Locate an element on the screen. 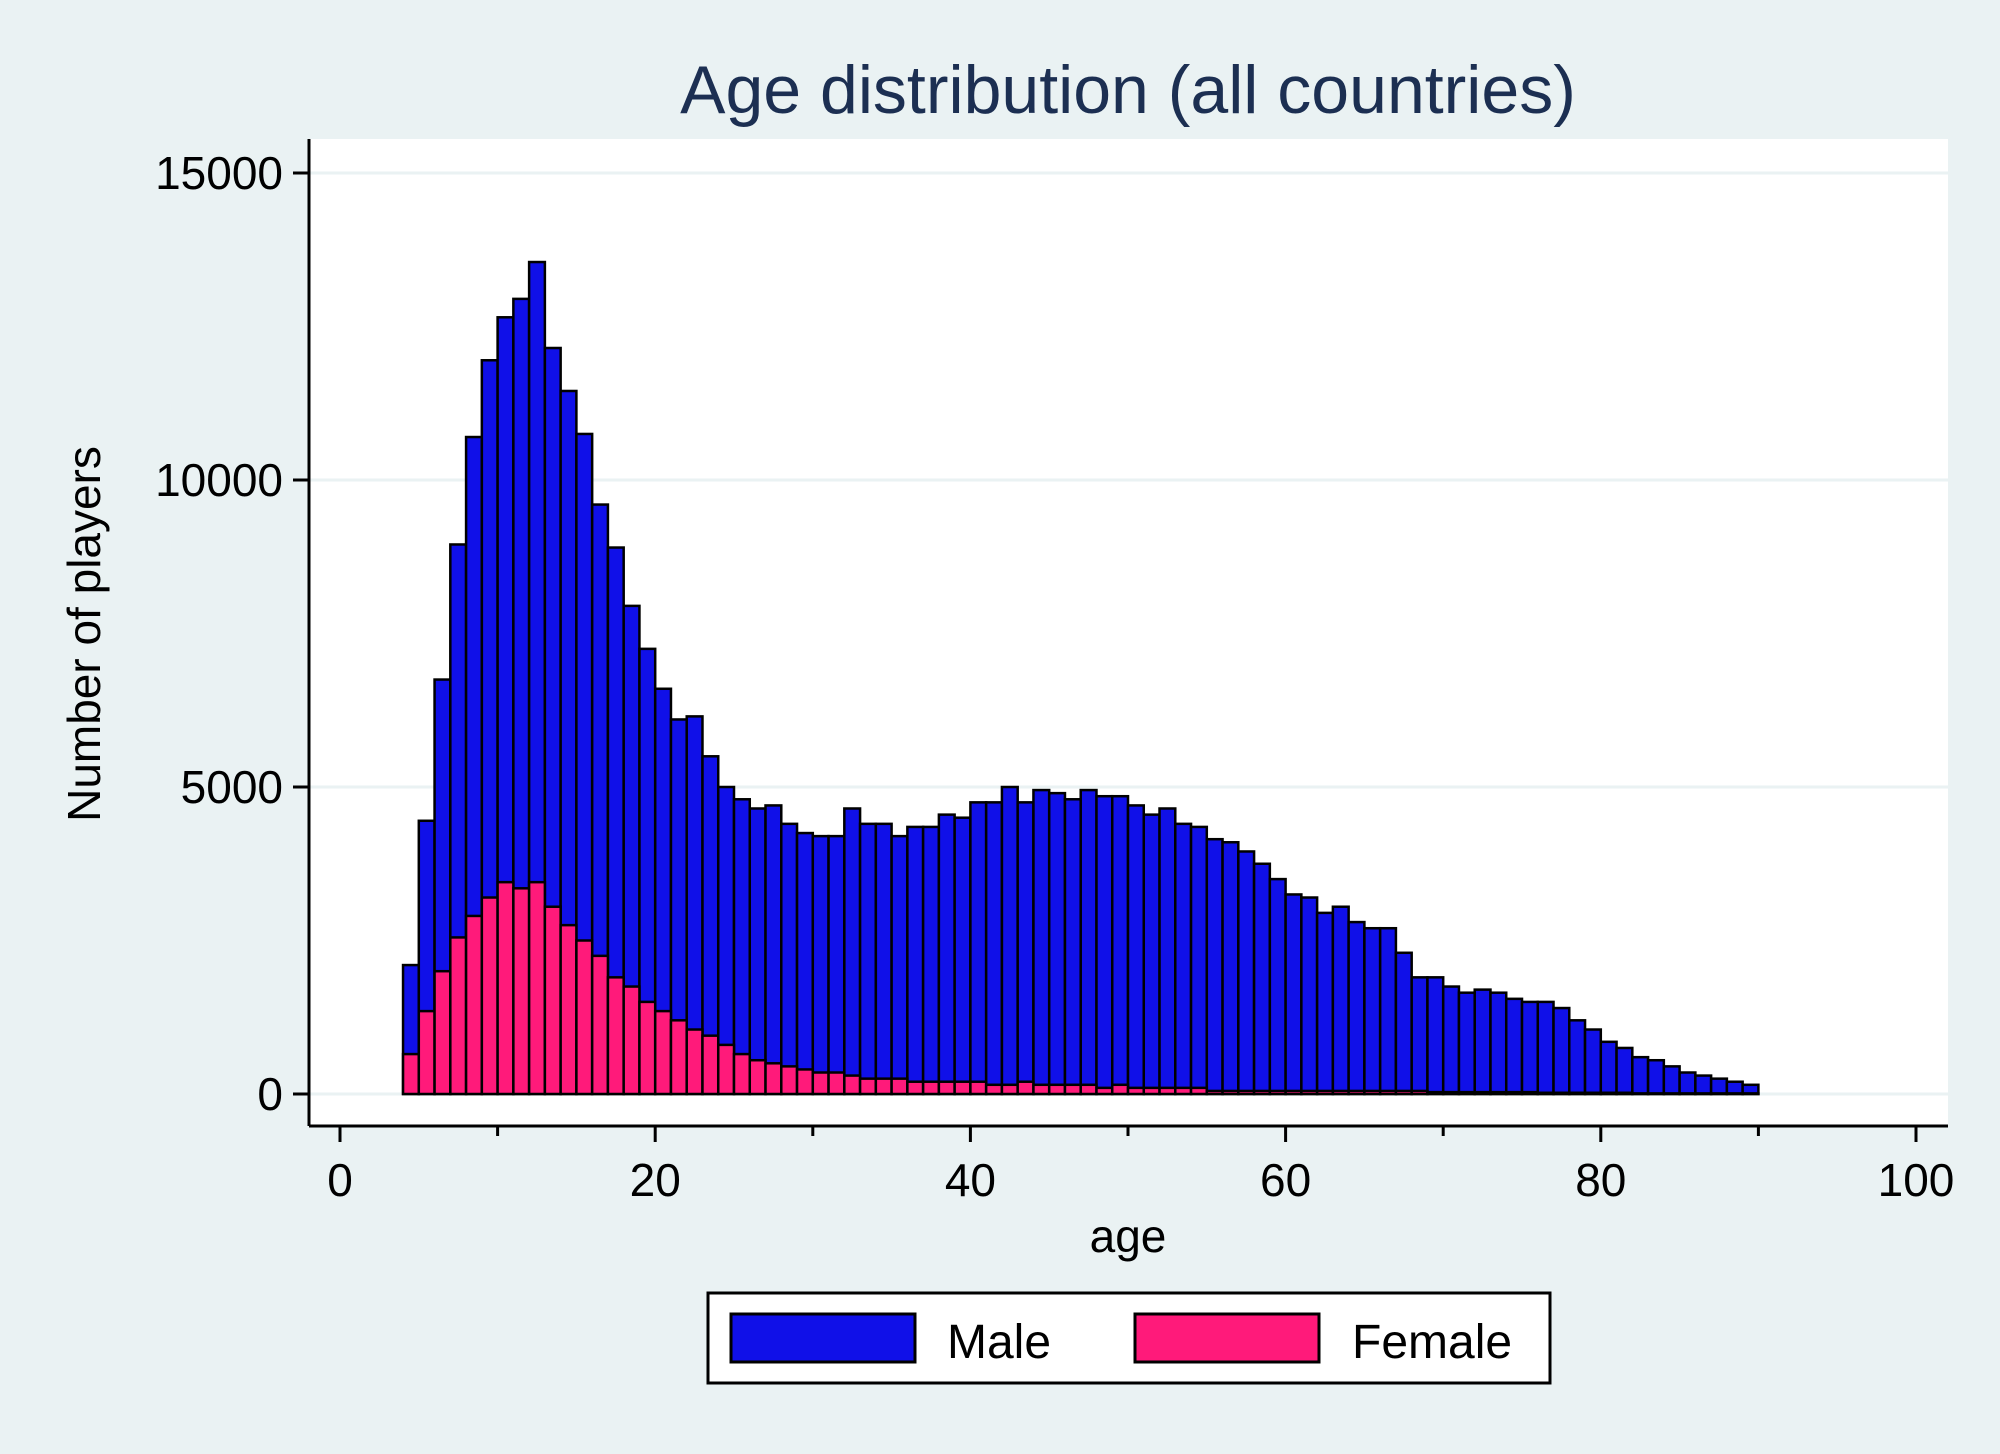 The image size is (2000, 1454). y-tick-label: 10000 is located at coordinates (219, 480).